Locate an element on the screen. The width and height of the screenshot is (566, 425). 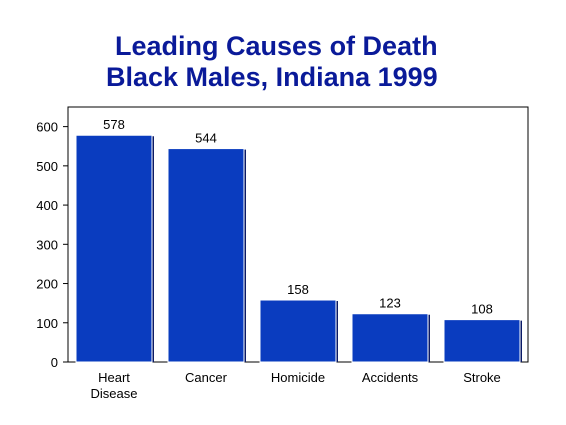
y-axis: 0 100 200 300 400 500 600 is located at coordinates (52, 245).